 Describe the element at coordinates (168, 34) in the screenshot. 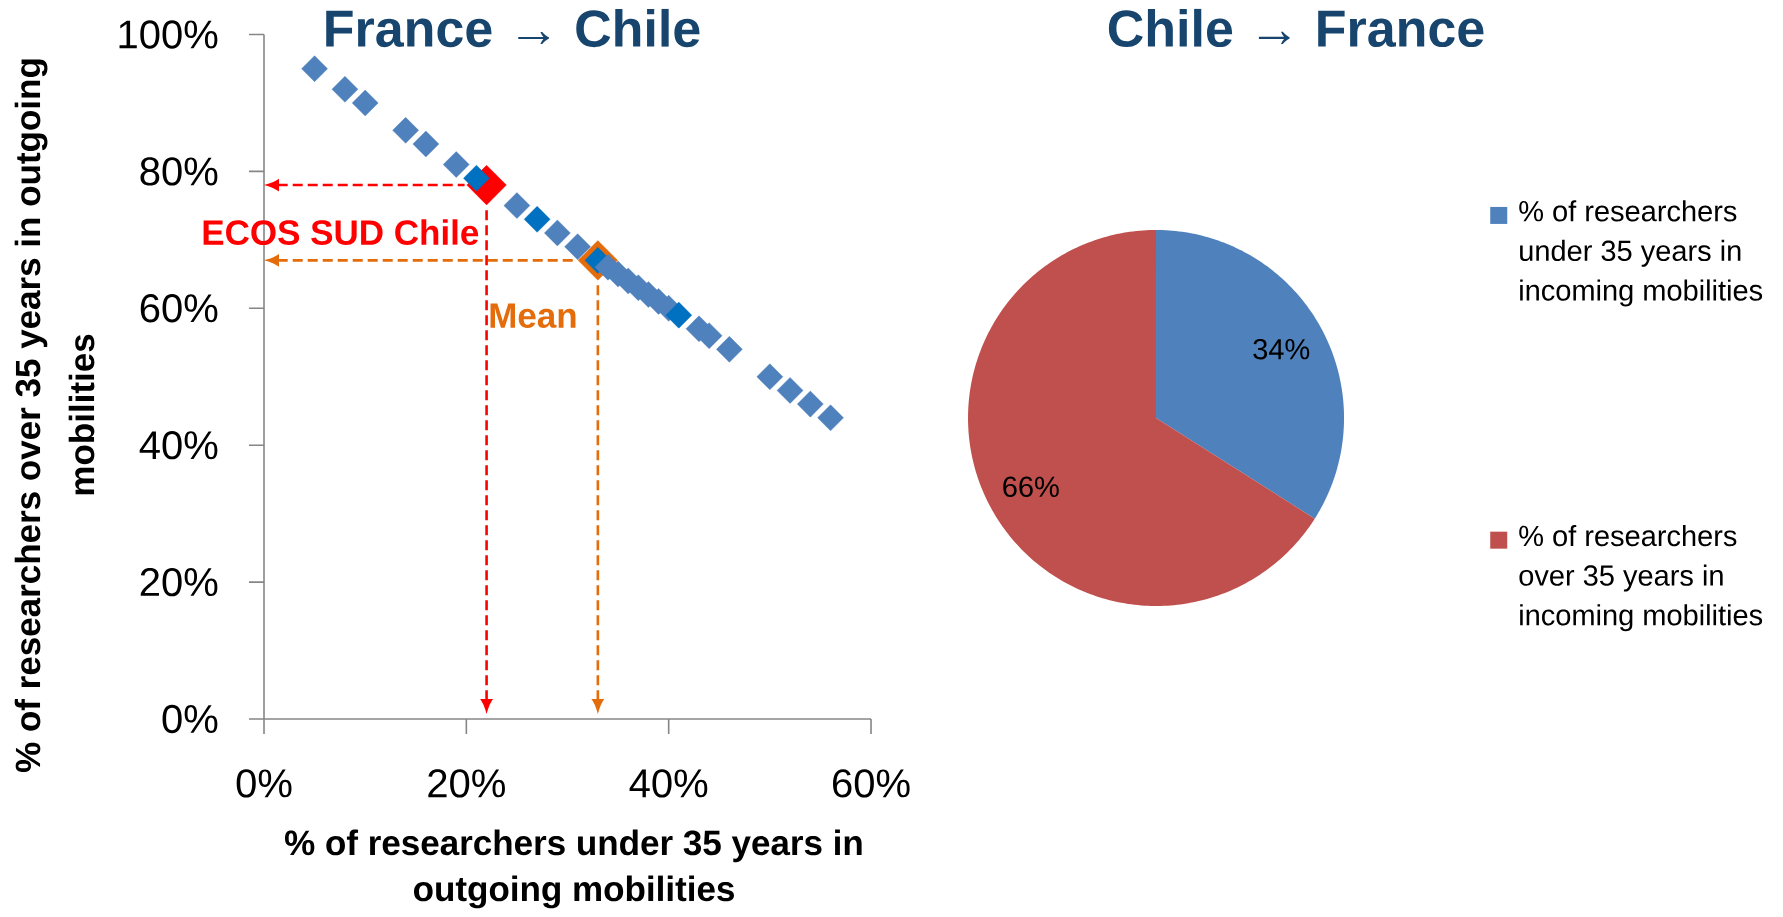

I see `y-tick-label: 100%` at that location.